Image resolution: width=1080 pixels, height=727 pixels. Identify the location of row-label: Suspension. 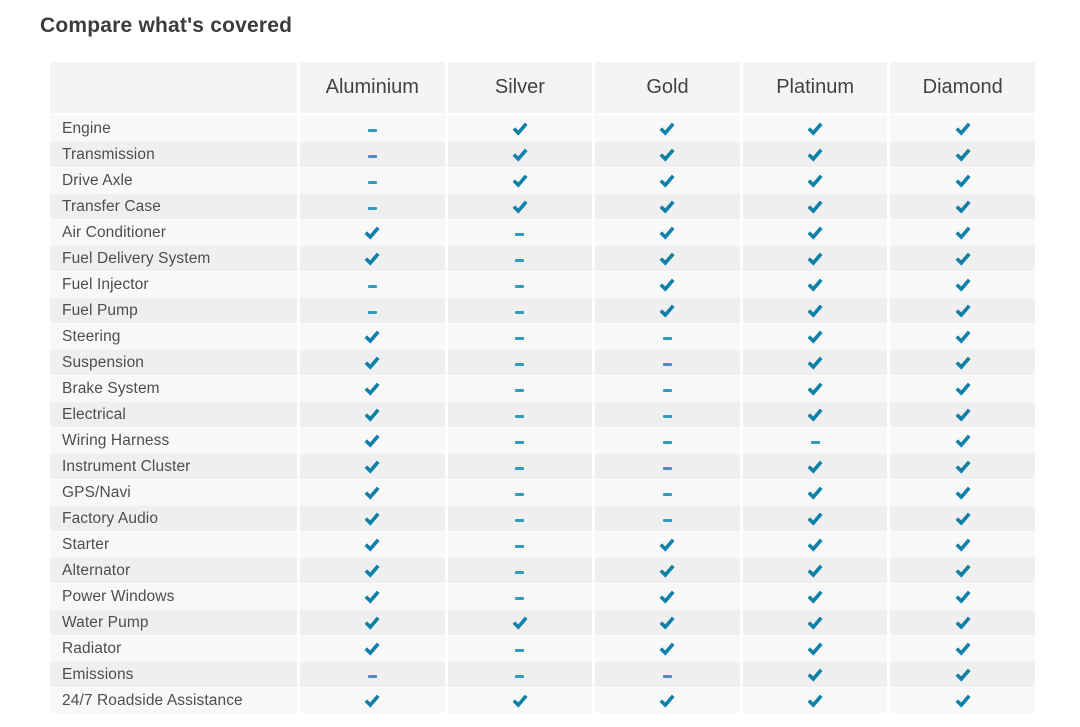
(173, 362).